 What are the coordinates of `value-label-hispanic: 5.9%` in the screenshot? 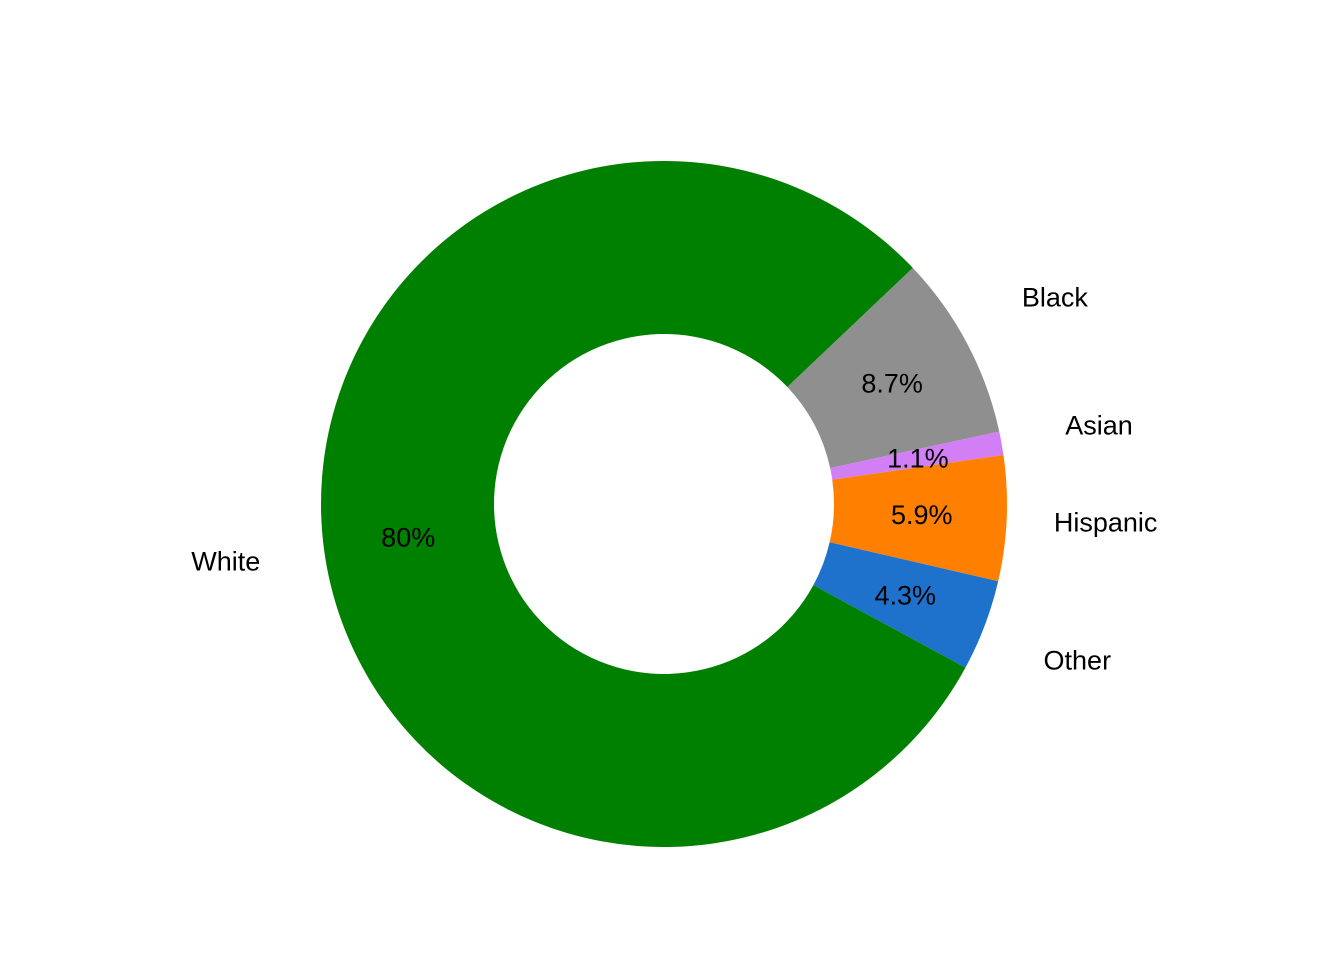 It's located at (922, 515).